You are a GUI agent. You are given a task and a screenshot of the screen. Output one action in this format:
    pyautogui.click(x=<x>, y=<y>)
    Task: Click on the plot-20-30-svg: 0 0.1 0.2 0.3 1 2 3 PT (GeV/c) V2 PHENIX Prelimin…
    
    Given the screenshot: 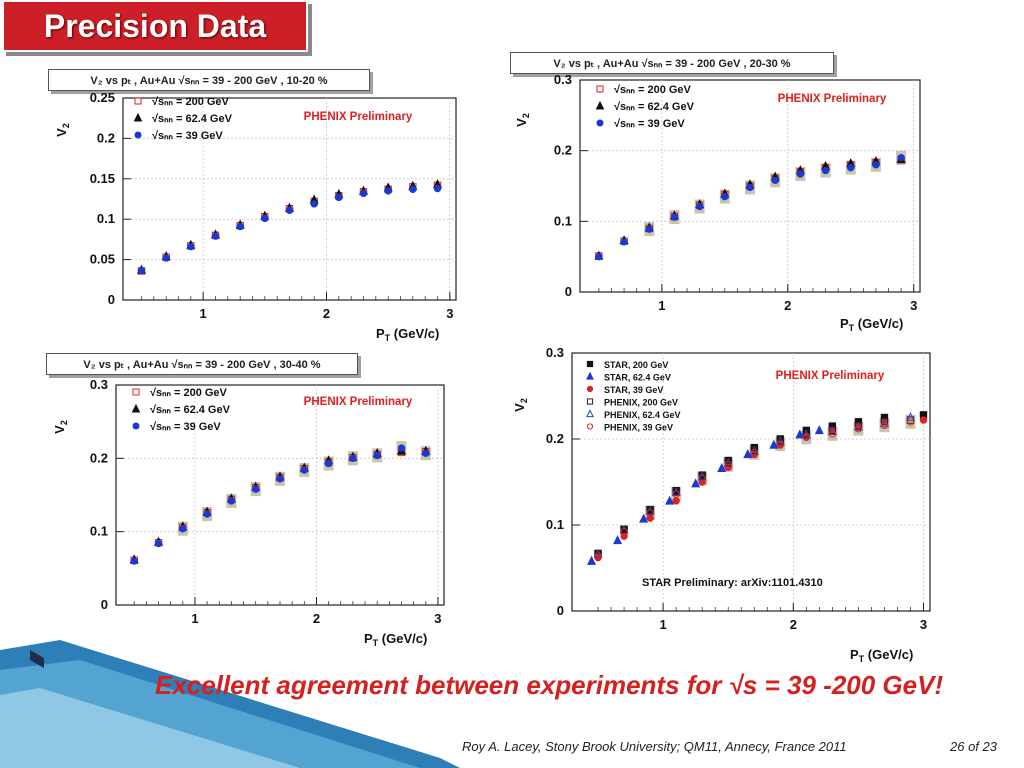 What is the action you would take?
    pyautogui.click(x=717, y=202)
    